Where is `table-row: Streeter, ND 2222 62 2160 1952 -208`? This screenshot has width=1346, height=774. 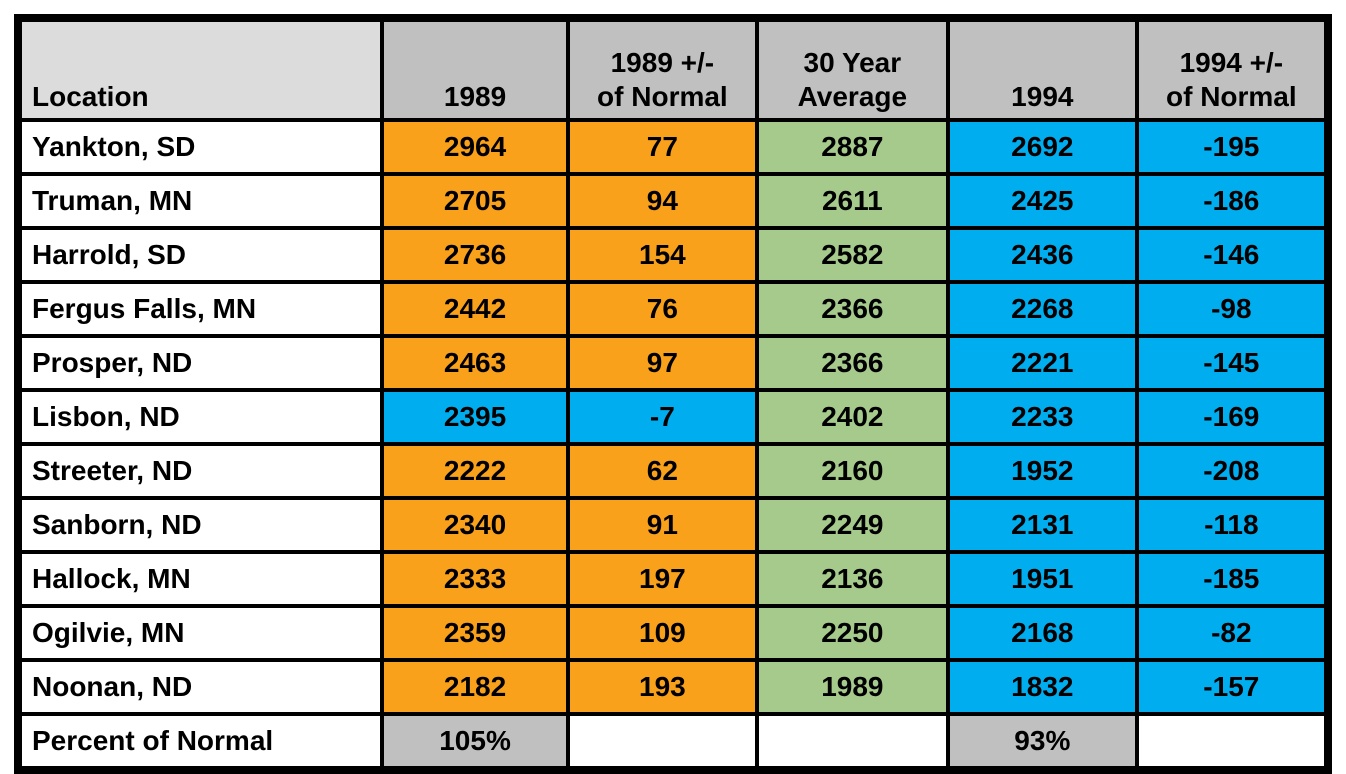 table-row: Streeter, ND 2222 62 2160 1952 -208 is located at coordinates (673, 471).